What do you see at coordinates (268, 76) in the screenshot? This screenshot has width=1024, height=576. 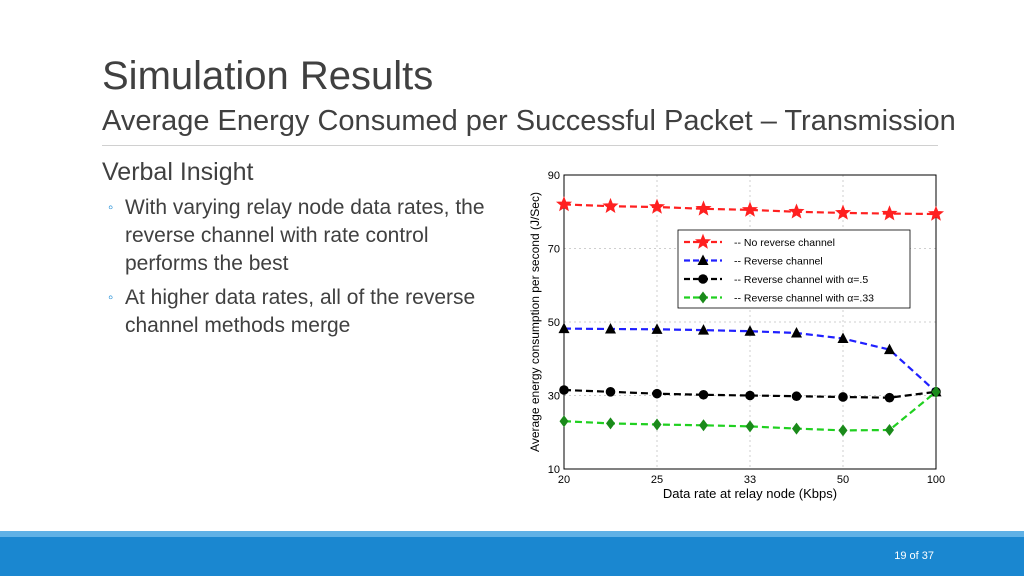 I see `slide-title: Simulation Results` at bounding box center [268, 76].